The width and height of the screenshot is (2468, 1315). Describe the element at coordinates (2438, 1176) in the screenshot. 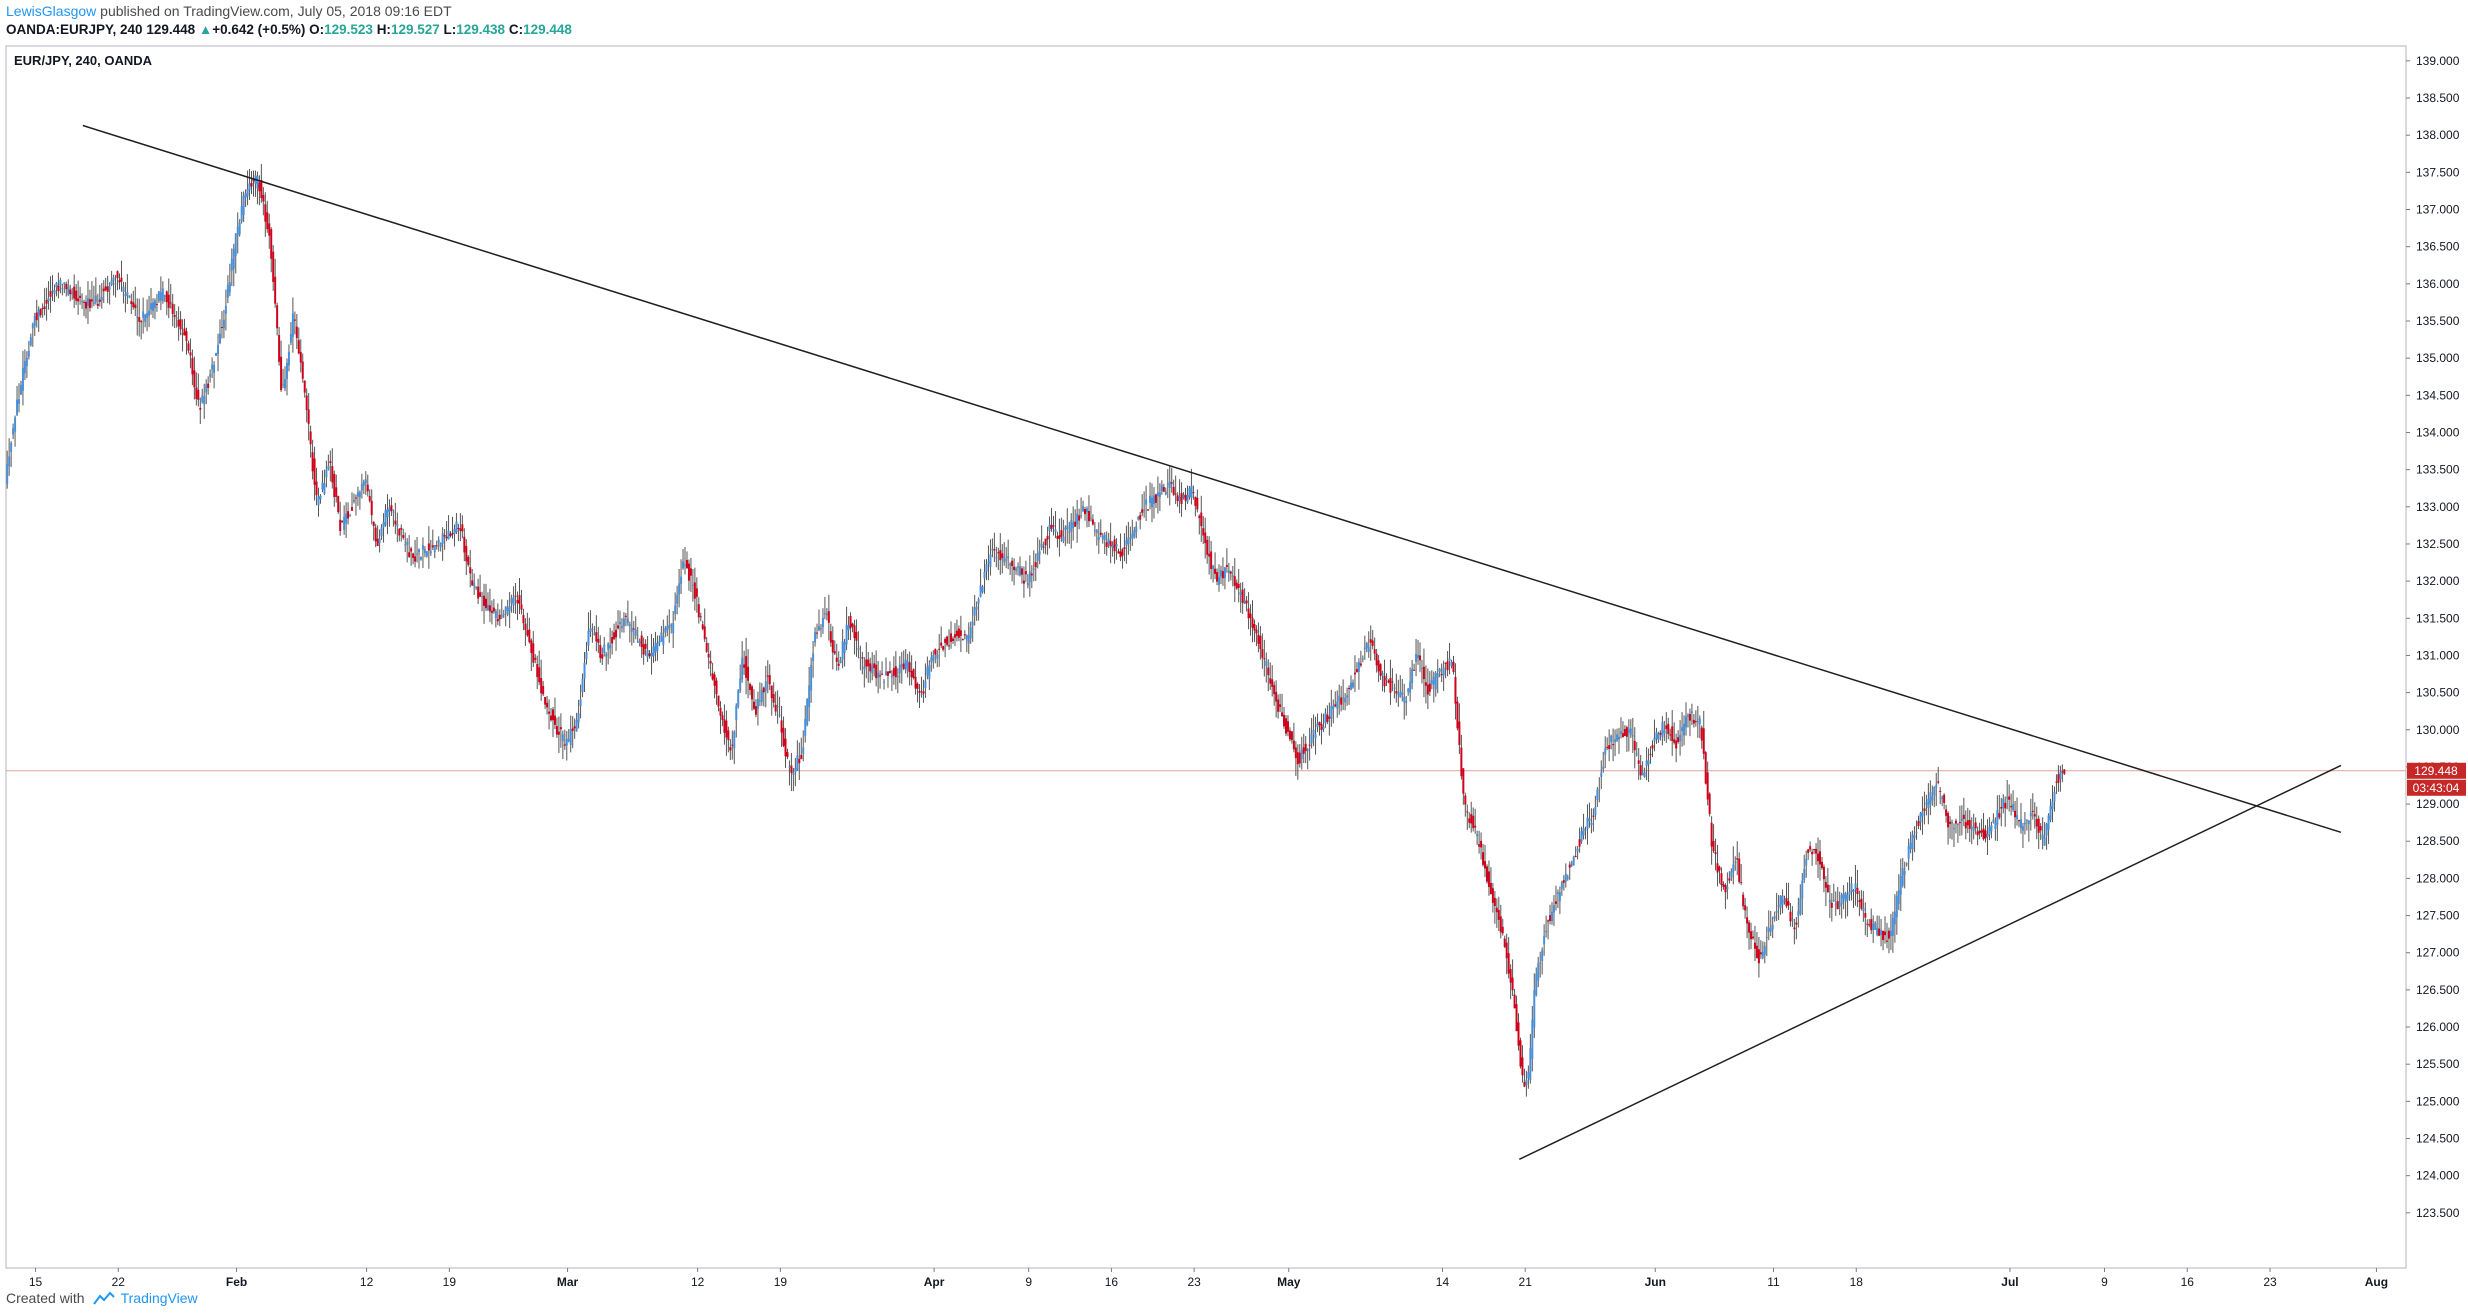

I see `price-tick-label: 124.000` at that location.